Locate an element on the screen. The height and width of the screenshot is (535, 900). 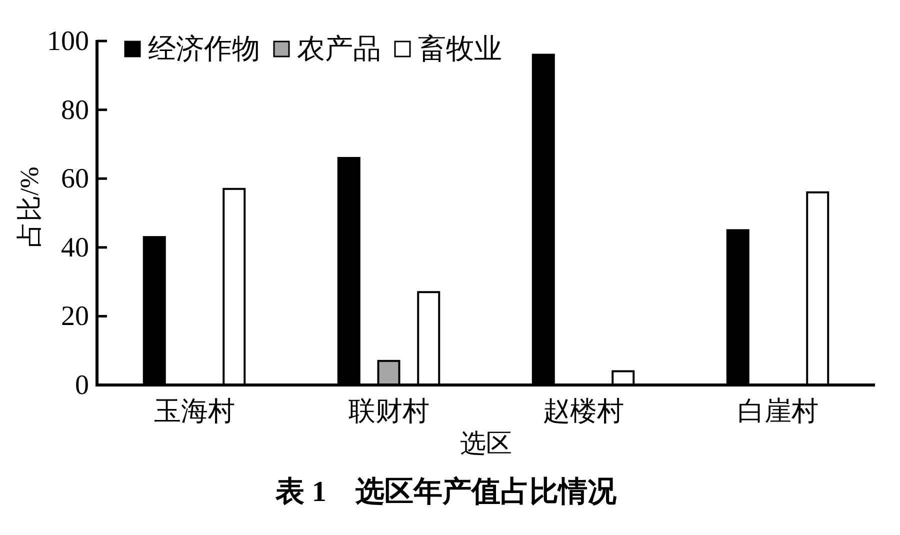
legend-label: 农产品 is located at coordinates (339, 49).